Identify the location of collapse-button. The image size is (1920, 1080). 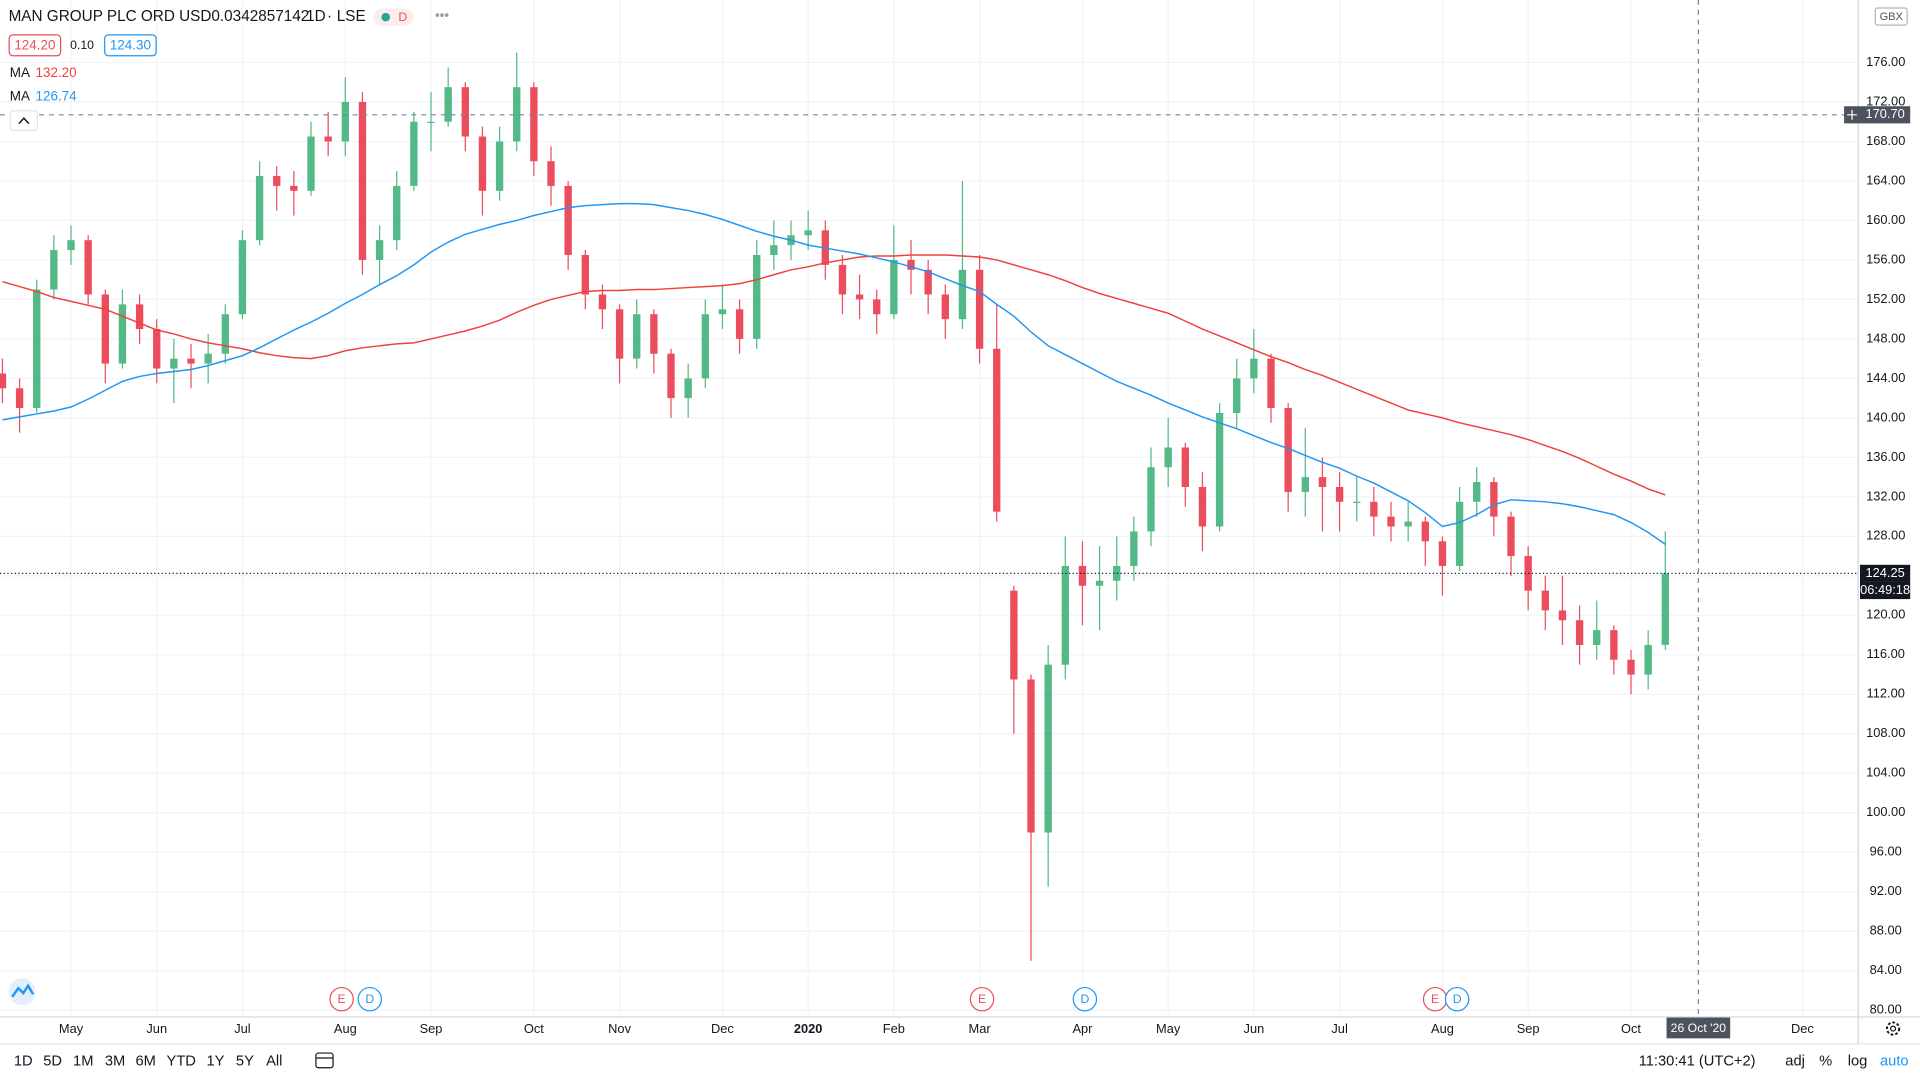
(23, 121).